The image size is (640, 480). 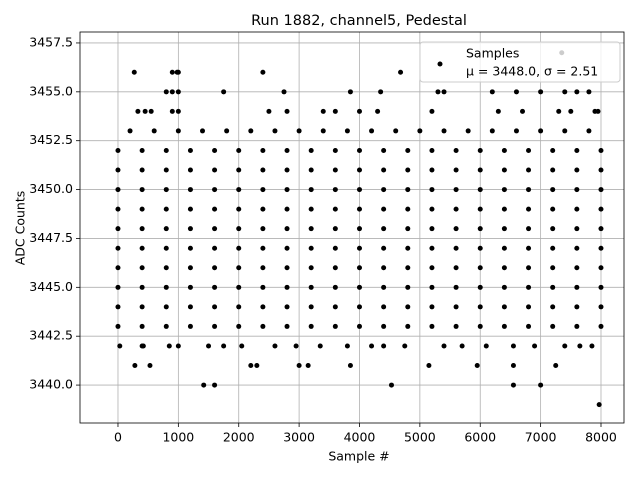 What do you see at coordinates (541, 437) in the screenshot?
I see `x-tick-label: 7000` at bounding box center [541, 437].